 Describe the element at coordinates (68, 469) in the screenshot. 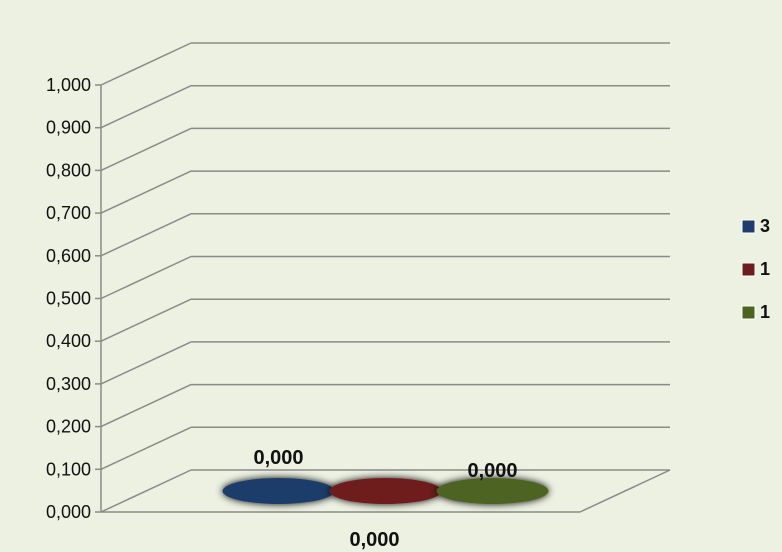

I see `y-tick-label: 0,100` at that location.